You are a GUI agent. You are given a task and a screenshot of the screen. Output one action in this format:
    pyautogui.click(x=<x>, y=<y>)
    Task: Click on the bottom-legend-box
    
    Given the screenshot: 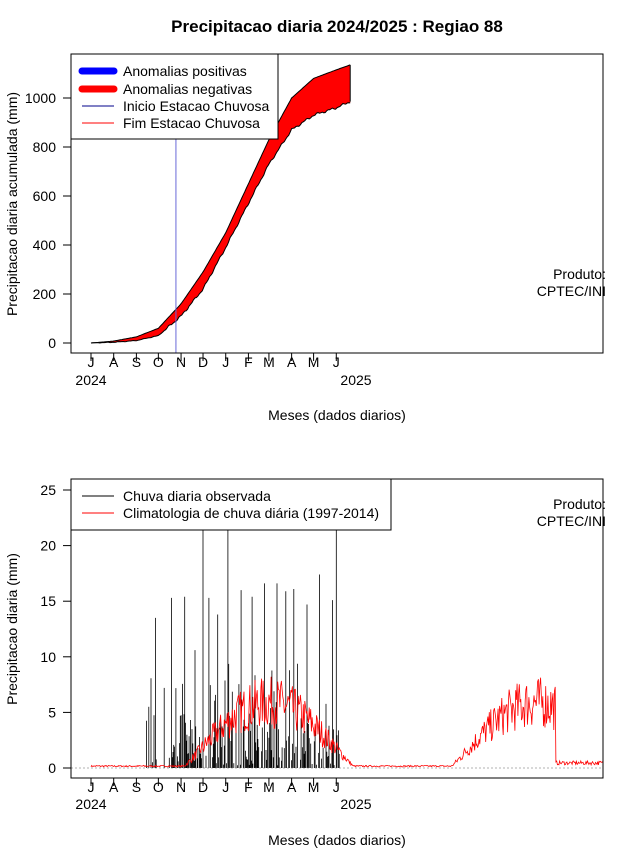 What is the action you would take?
    pyautogui.click(x=231, y=504)
    